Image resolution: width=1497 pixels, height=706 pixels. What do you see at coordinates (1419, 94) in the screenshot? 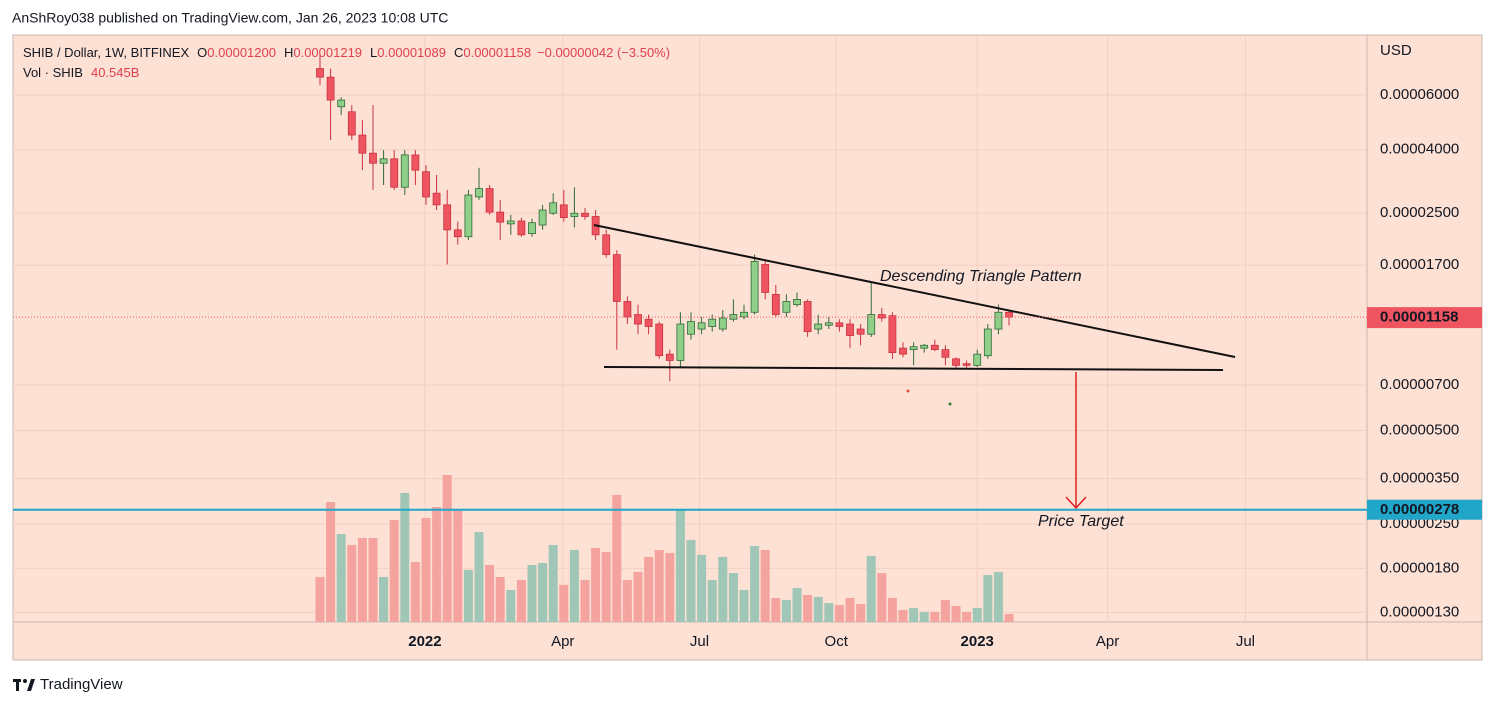
I see `y-tick-label: 0.00006000` at bounding box center [1419, 94].